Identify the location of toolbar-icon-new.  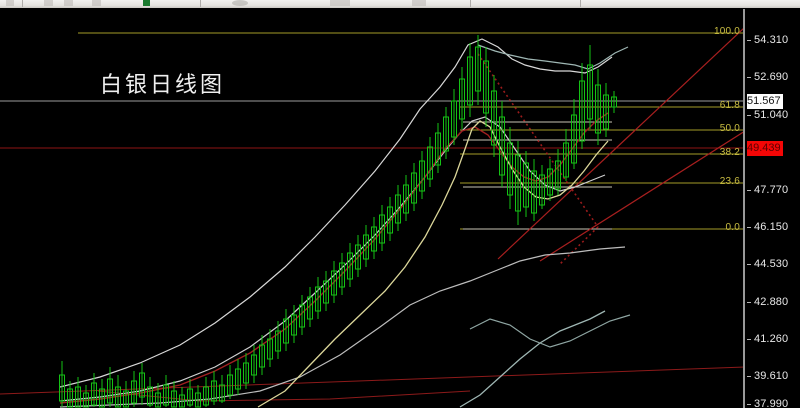
(10, 3).